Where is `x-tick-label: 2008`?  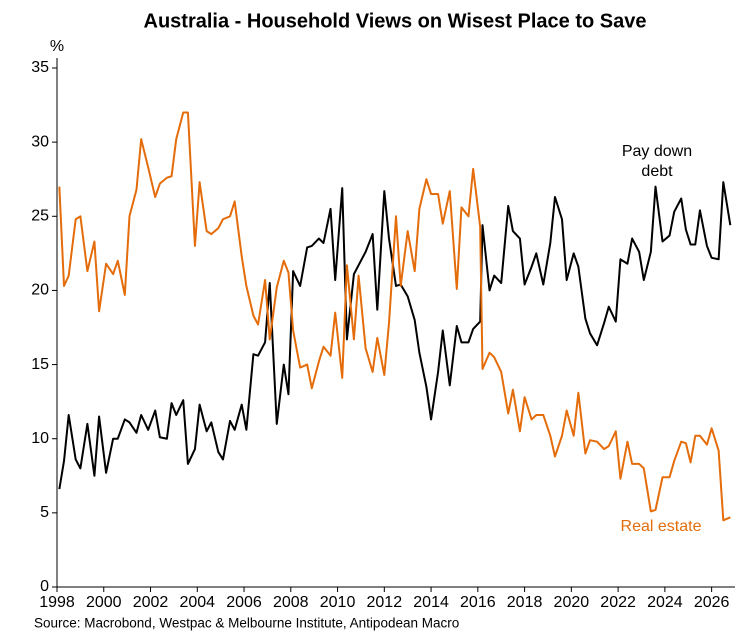
x-tick-label: 2008 is located at coordinates (291, 602).